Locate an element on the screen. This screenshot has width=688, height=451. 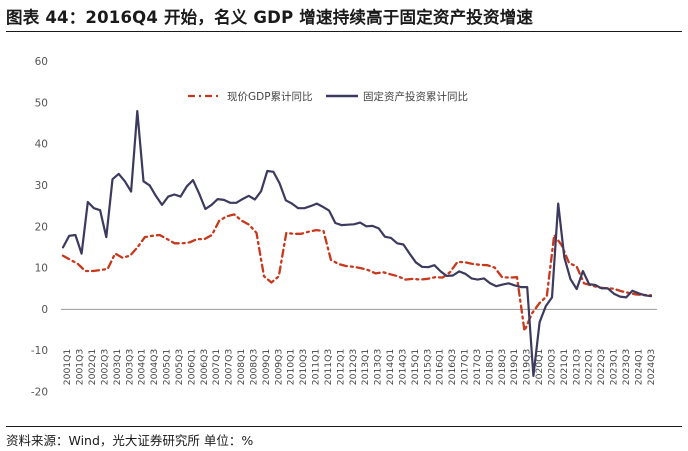
x-tick-label: 2016Q1 is located at coordinates (440, 367).